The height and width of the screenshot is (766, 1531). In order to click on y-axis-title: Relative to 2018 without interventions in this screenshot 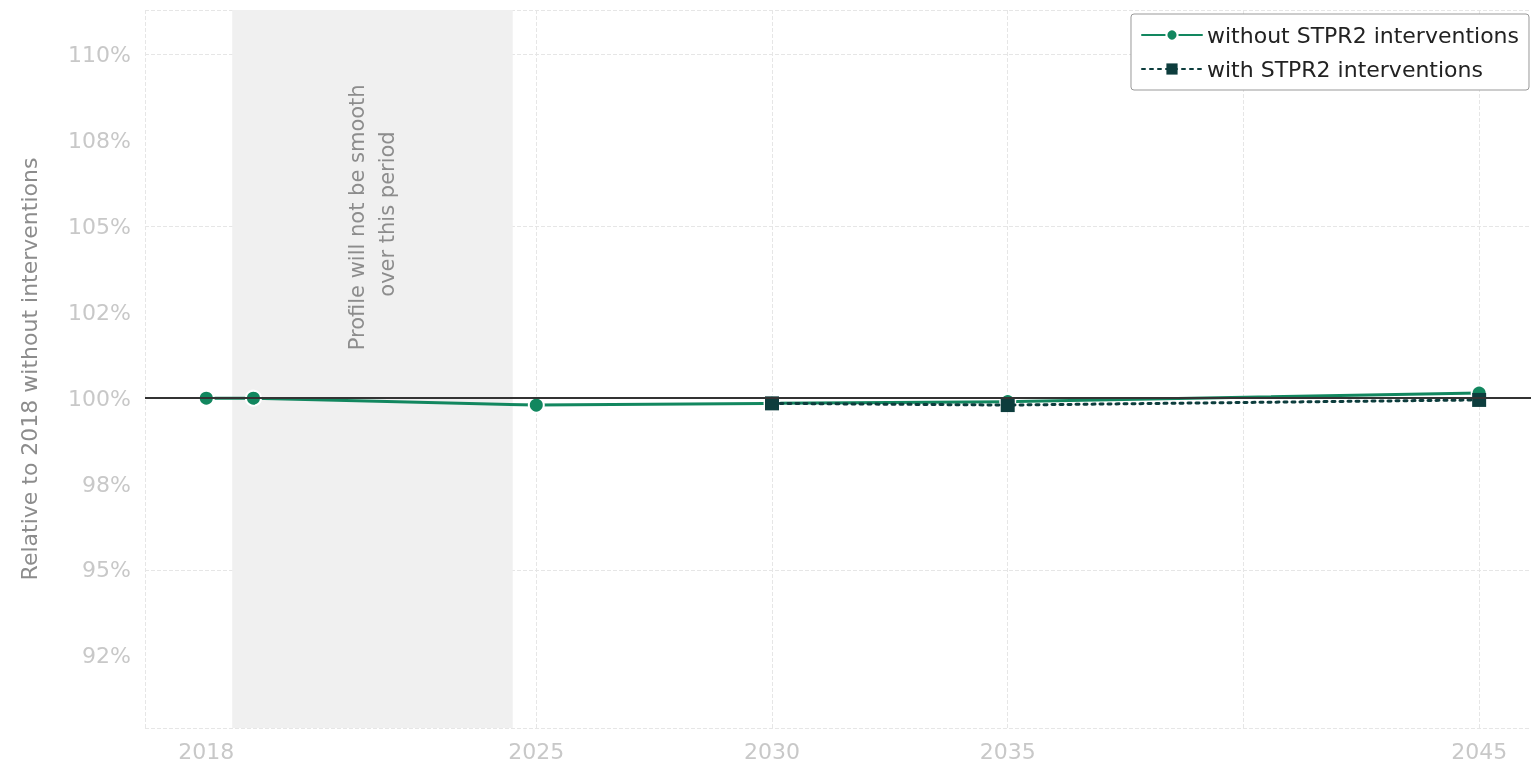, I will do `click(29, 369)`.